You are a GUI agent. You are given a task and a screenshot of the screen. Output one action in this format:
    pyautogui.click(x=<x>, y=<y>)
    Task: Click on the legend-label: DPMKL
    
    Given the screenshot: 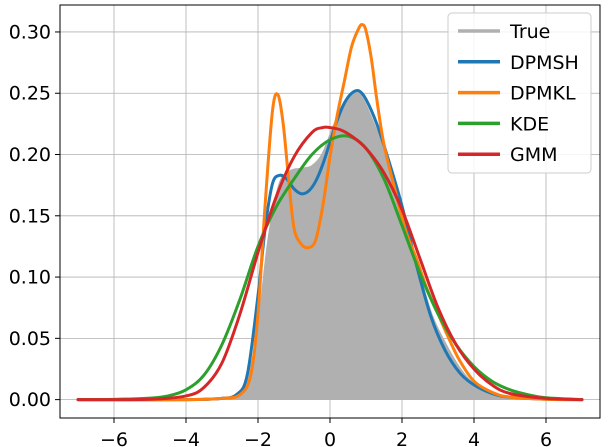 What is the action you would take?
    pyautogui.click(x=543, y=94)
    